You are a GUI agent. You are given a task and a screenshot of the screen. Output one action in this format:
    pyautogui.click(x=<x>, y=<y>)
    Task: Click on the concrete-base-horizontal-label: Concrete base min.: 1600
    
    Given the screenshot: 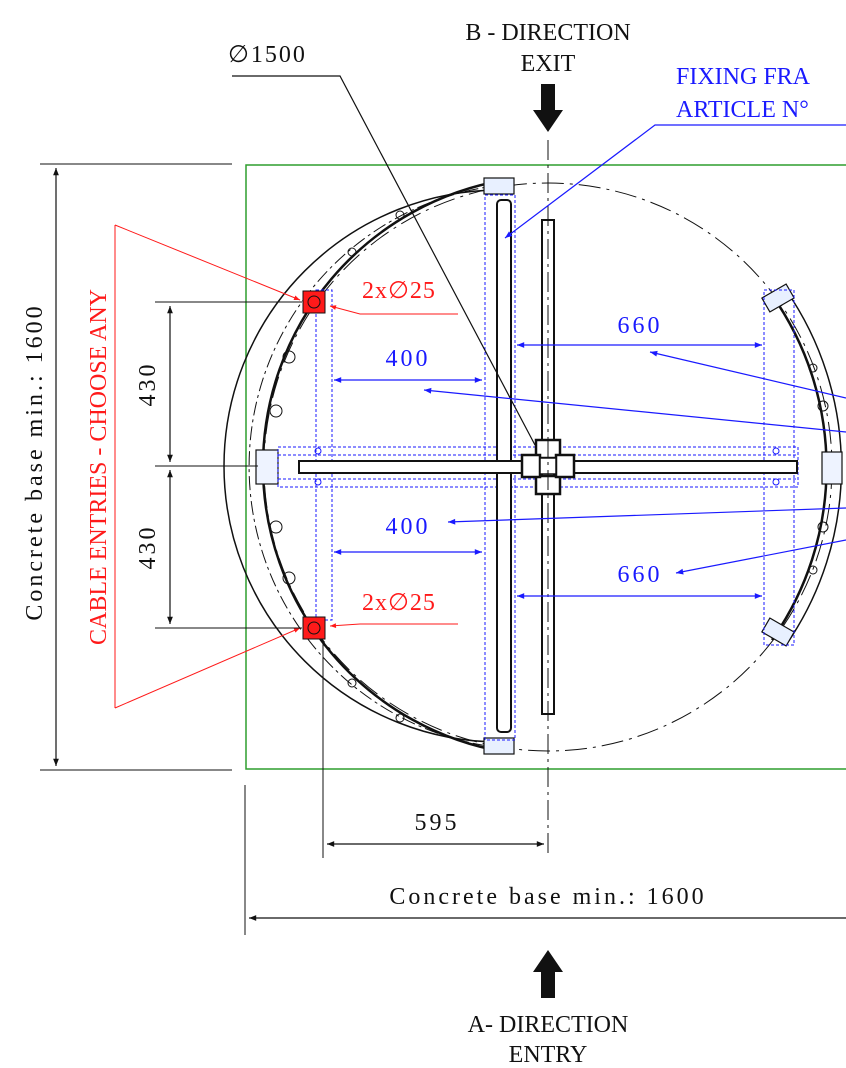 What is the action you would take?
    pyautogui.click(x=547, y=897)
    